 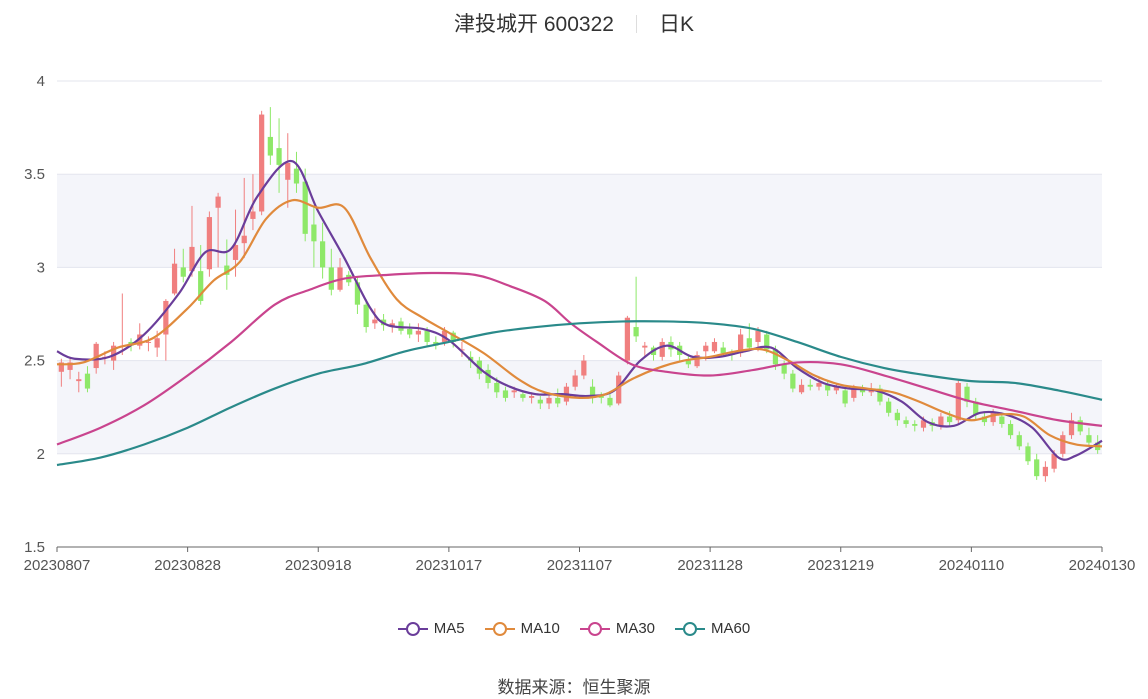 I want to click on stock-name: 津投城开, so click(x=496, y=24).